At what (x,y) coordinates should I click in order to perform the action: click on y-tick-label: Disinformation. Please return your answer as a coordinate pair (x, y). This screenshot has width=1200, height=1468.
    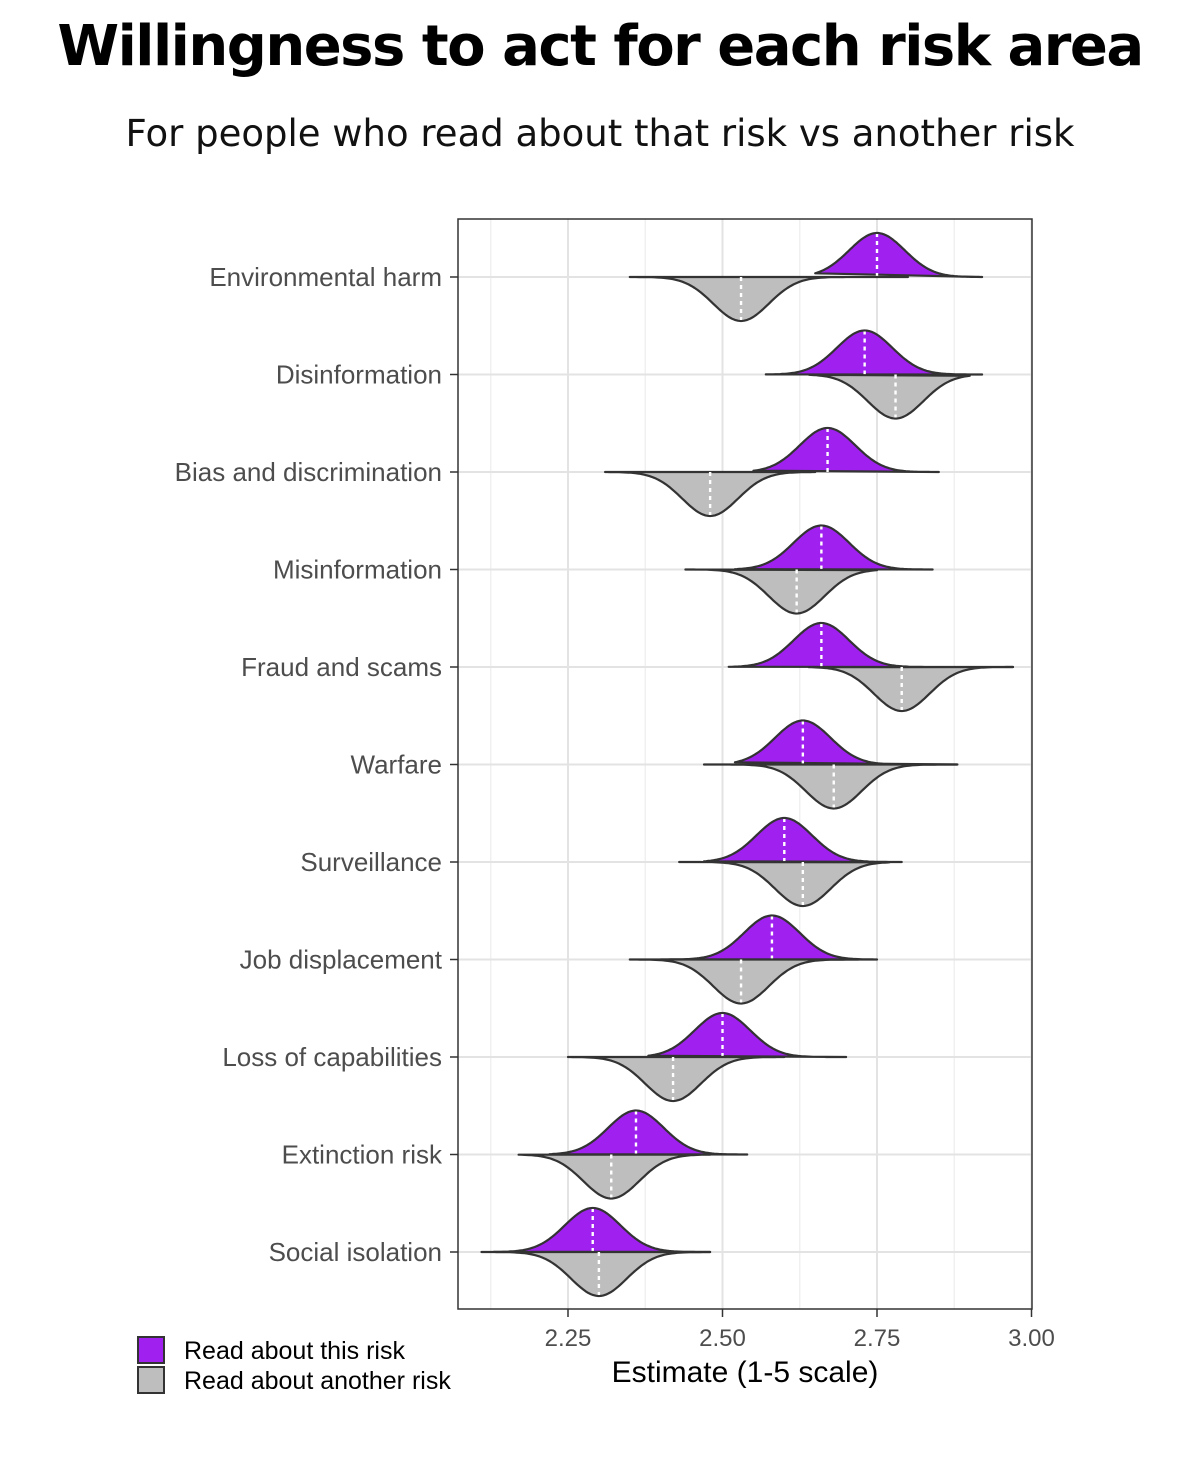
    Looking at the image, I should click on (359, 375).